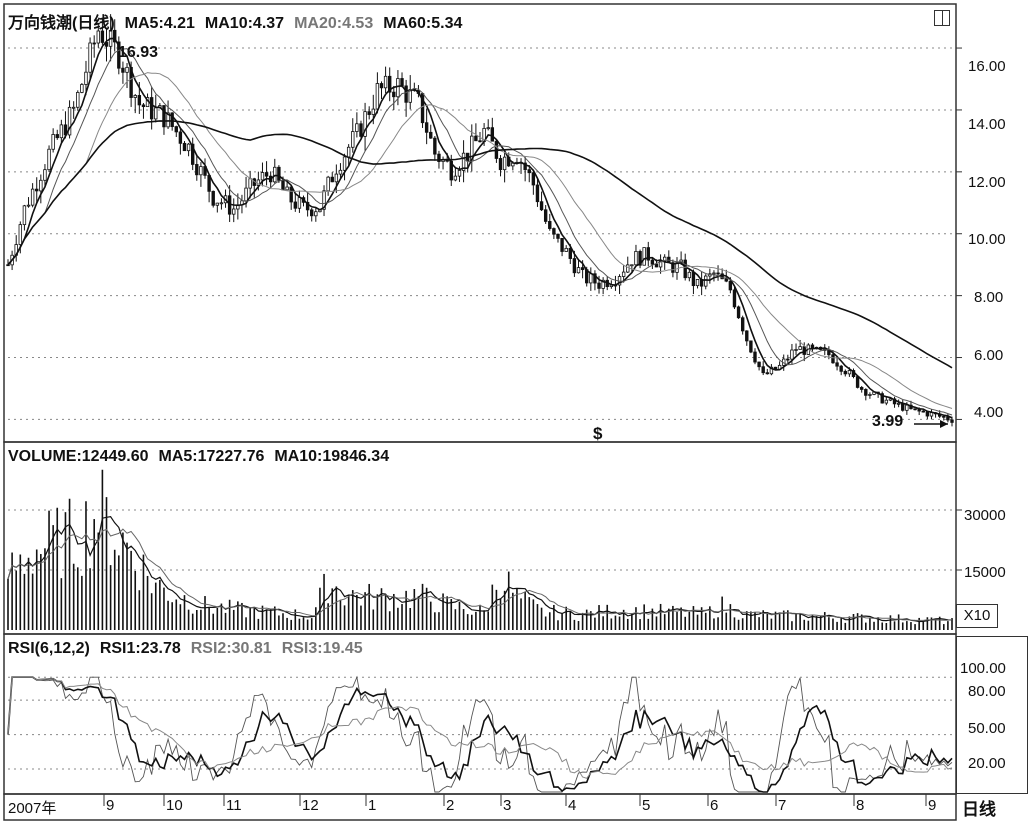  What do you see at coordinates (977, 616) in the screenshot?
I see `volume-unit-badge: X10` at bounding box center [977, 616].